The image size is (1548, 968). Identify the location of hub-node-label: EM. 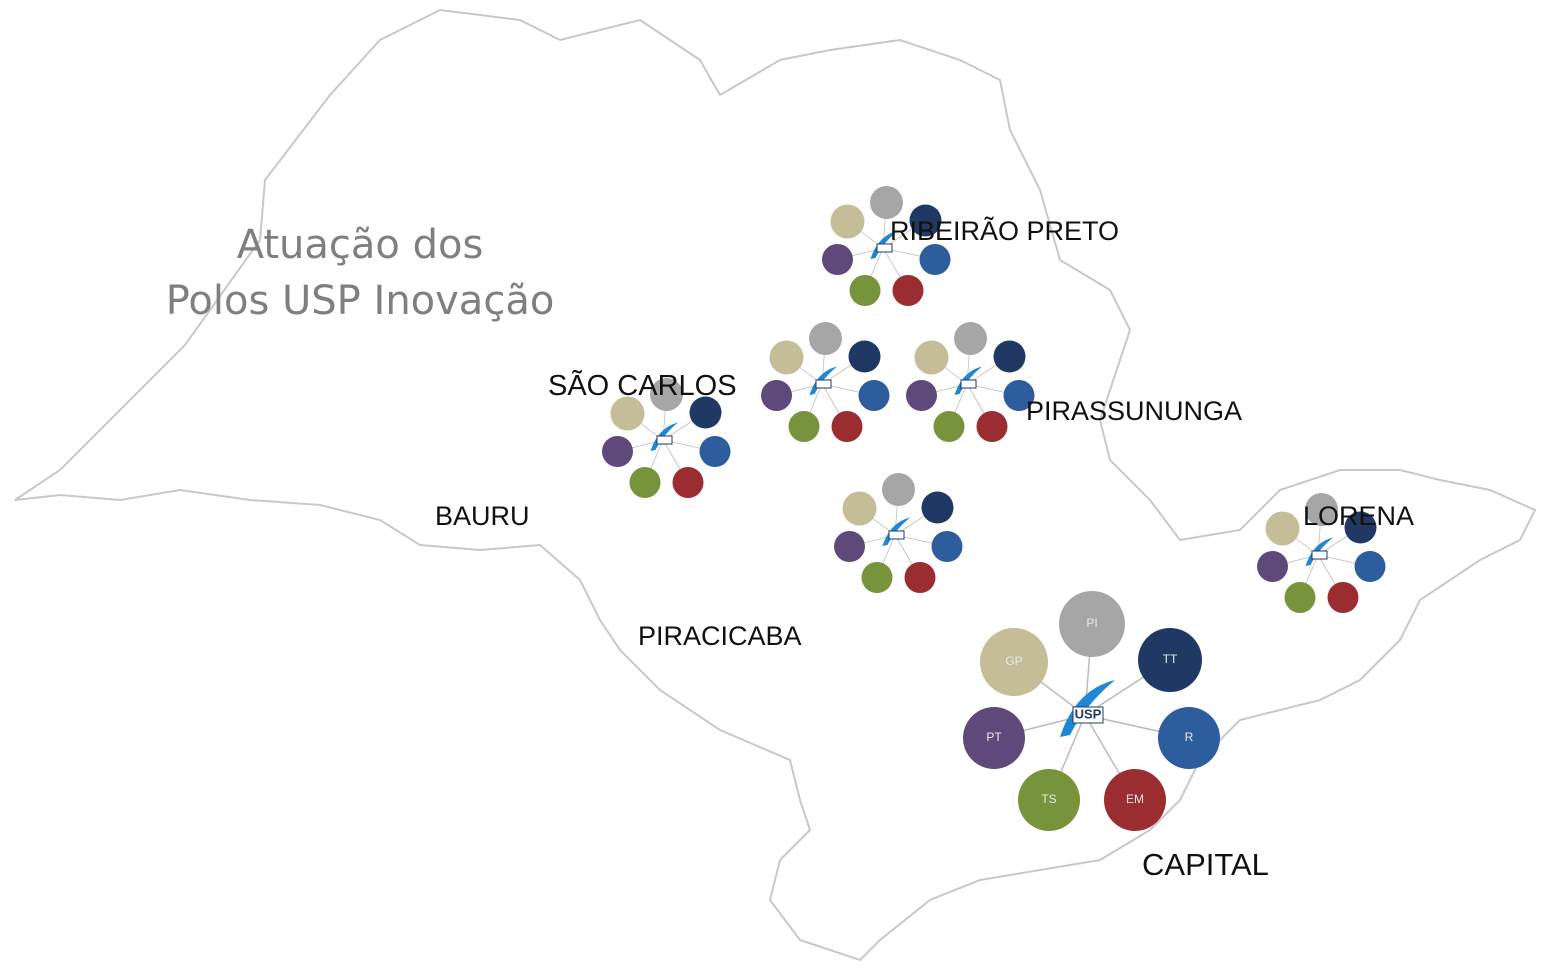
(1135, 799).